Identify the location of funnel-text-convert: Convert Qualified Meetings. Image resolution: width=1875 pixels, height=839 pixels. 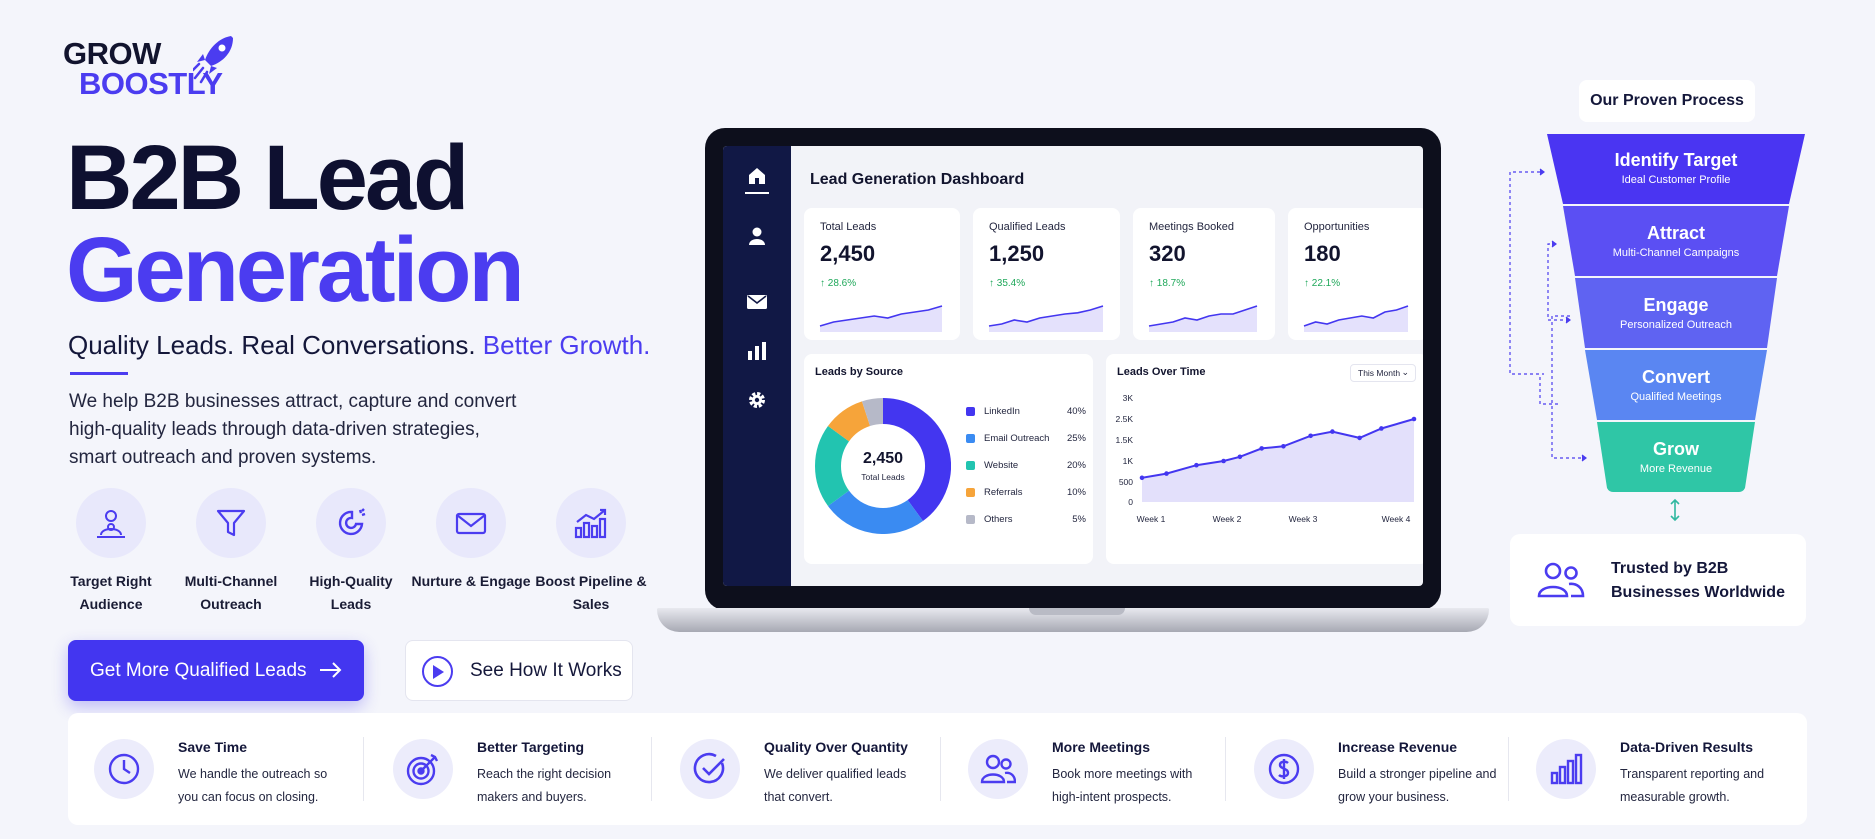
(1676, 385).